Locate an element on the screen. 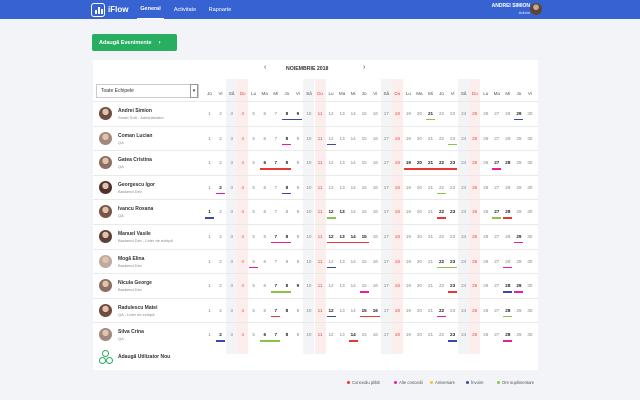 The image size is (640, 400). chevron-down-icon: ▾ is located at coordinates (194, 91).